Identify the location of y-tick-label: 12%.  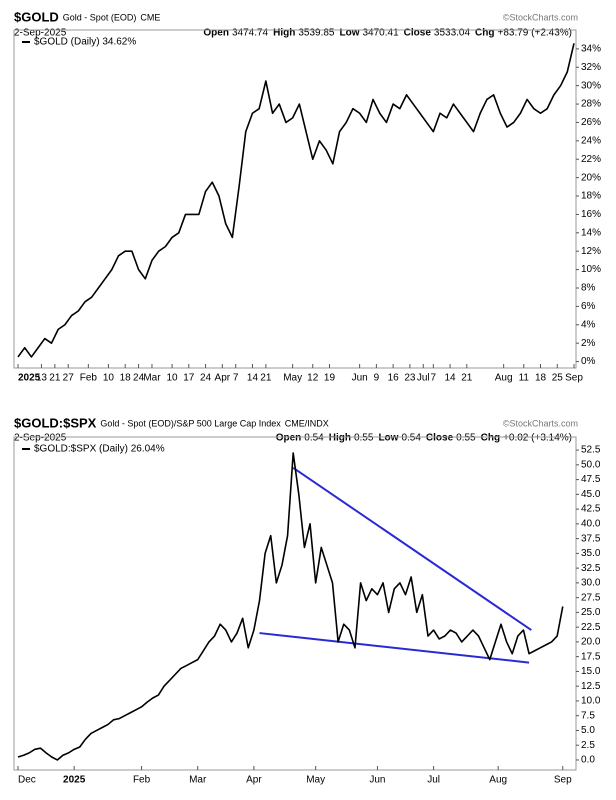
(591, 251).